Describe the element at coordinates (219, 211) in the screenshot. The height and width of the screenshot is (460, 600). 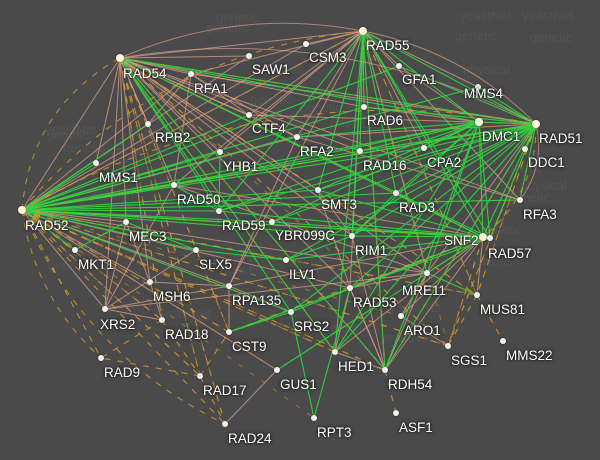
I see `gene-node-rad59` at that location.